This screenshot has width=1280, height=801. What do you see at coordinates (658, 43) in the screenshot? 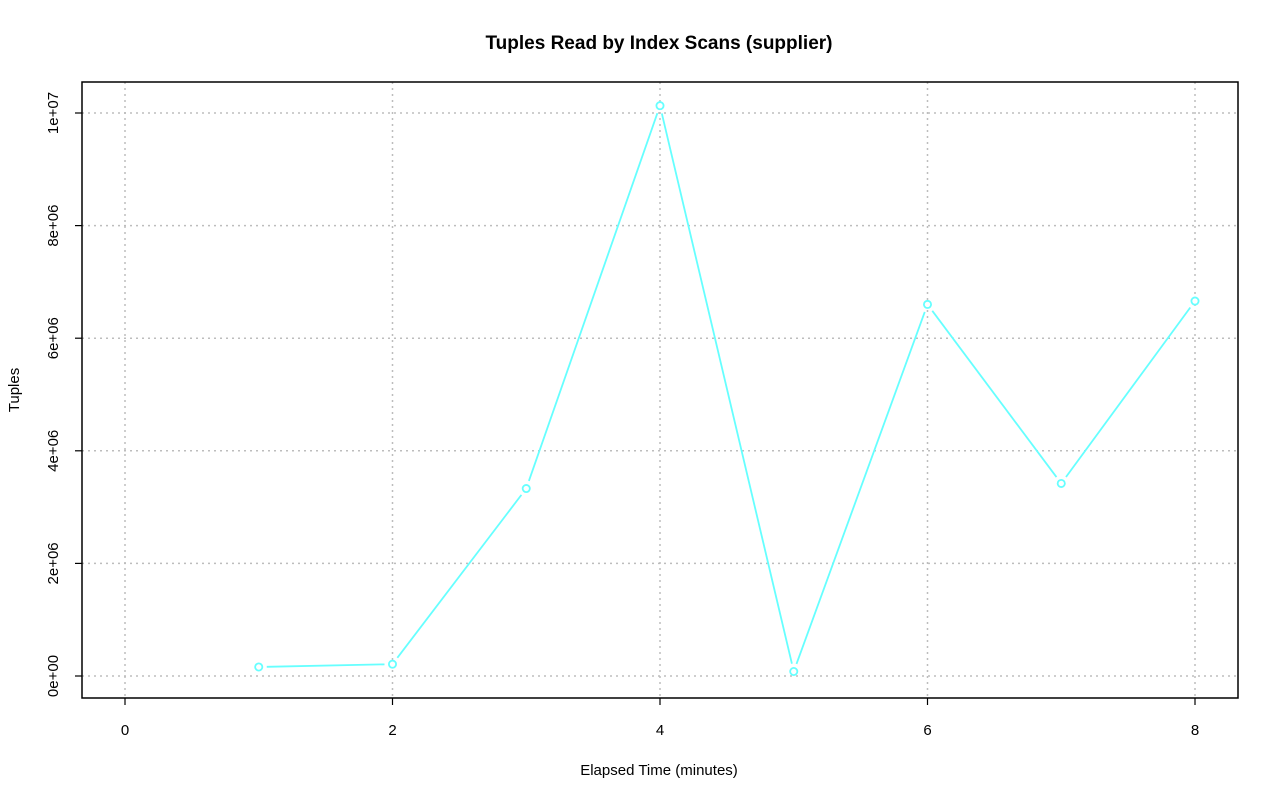
I see `chart-title: Tuples Read by Index Scans (supplier)` at bounding box center [658, 43].